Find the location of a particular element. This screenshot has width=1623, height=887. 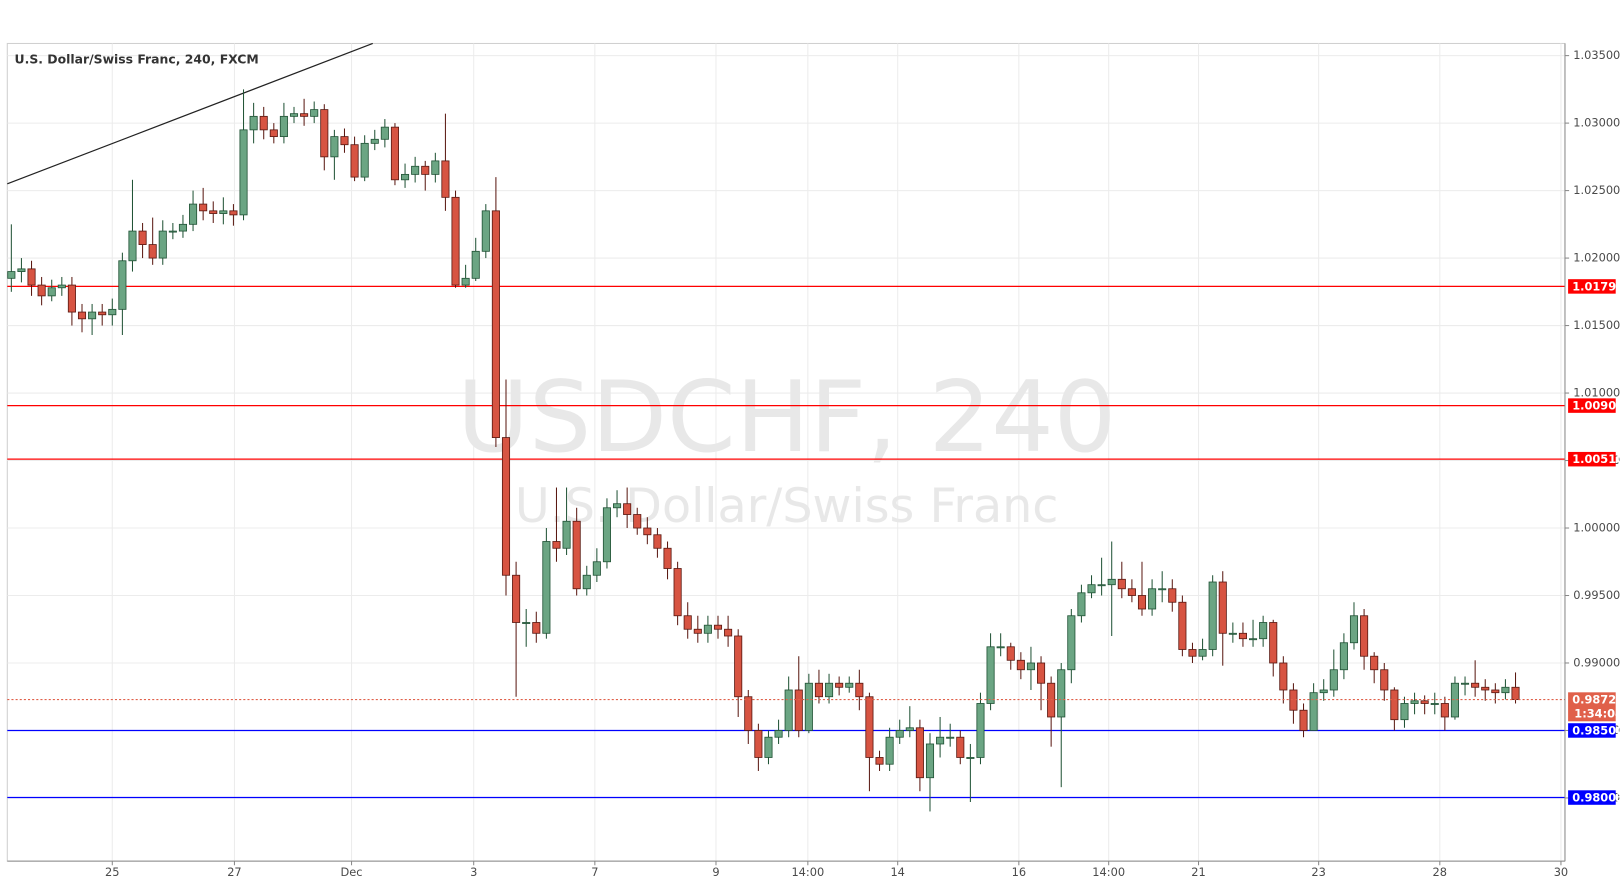

y-tick-label: 1.01500 is located at coordinates (1596, 325).